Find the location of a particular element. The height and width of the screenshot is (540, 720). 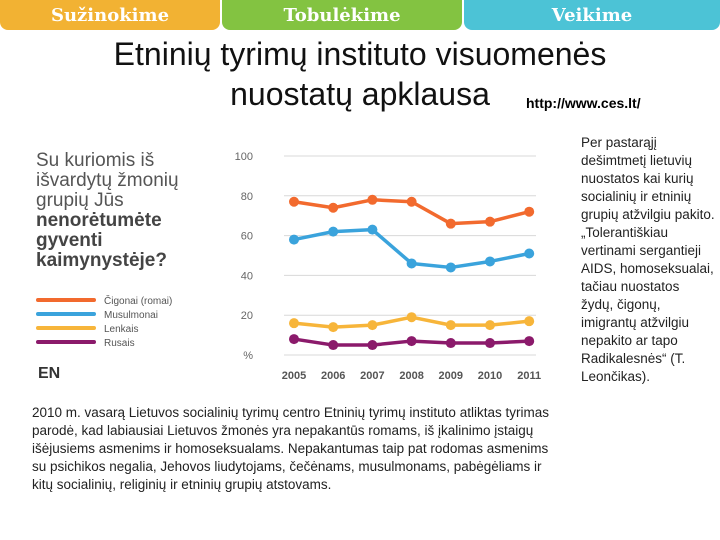

y-tick-label-5: % is located at coordinates (248, 356).